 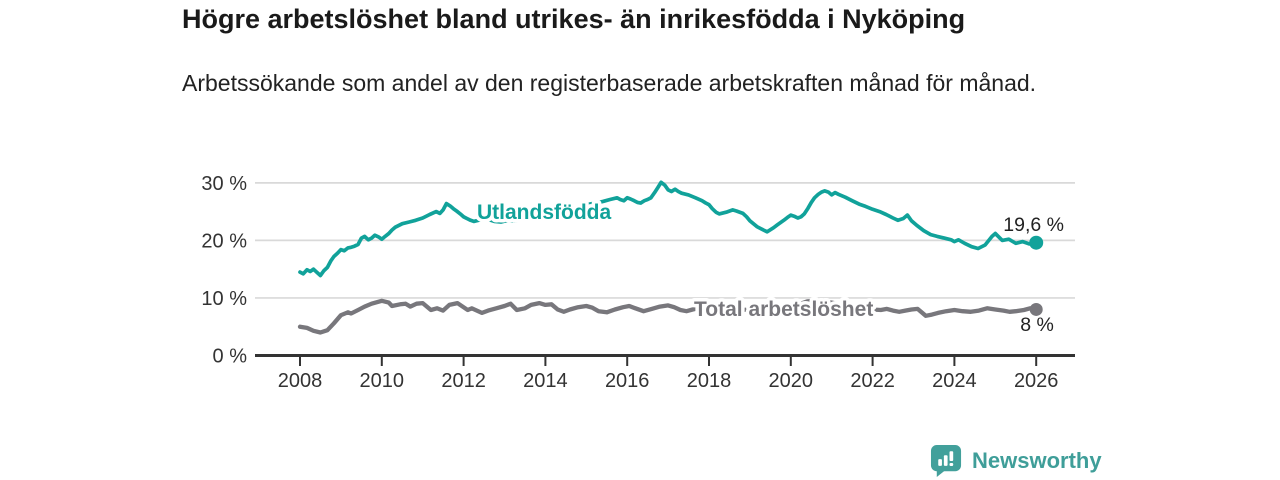 I want to click on x-axis-label-2008: 2008, so click(x=300, y=381).